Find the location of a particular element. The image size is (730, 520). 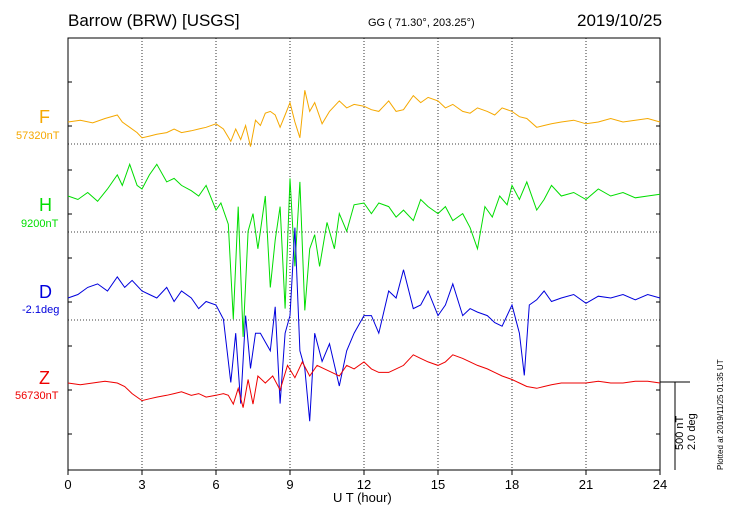

series-line-z is located at coordinates (364, 381).